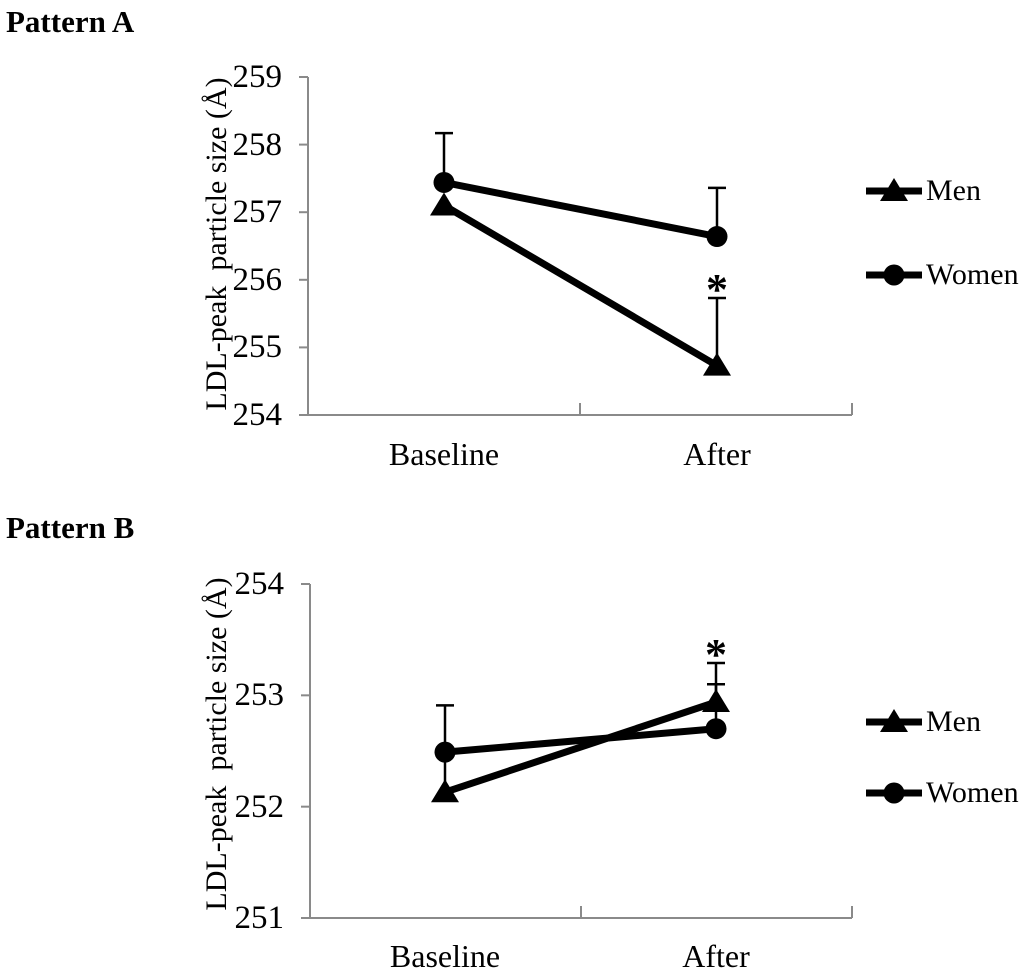  Describe the element at coordinates (259, 806) in the screenshot. I see `y-tick-label: 252` at that location.